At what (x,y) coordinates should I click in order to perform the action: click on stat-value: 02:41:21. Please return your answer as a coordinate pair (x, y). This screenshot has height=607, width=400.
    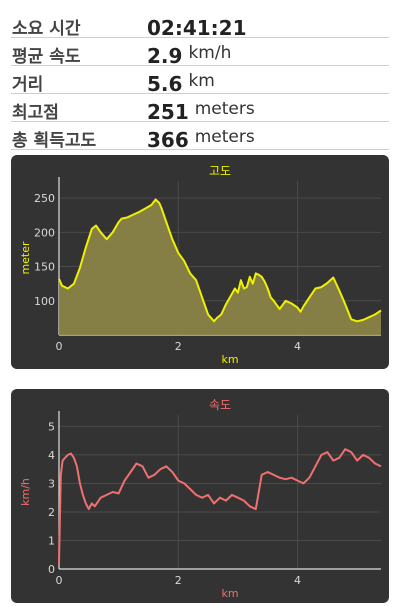
    Looking at the image, I should click on (197, 28).